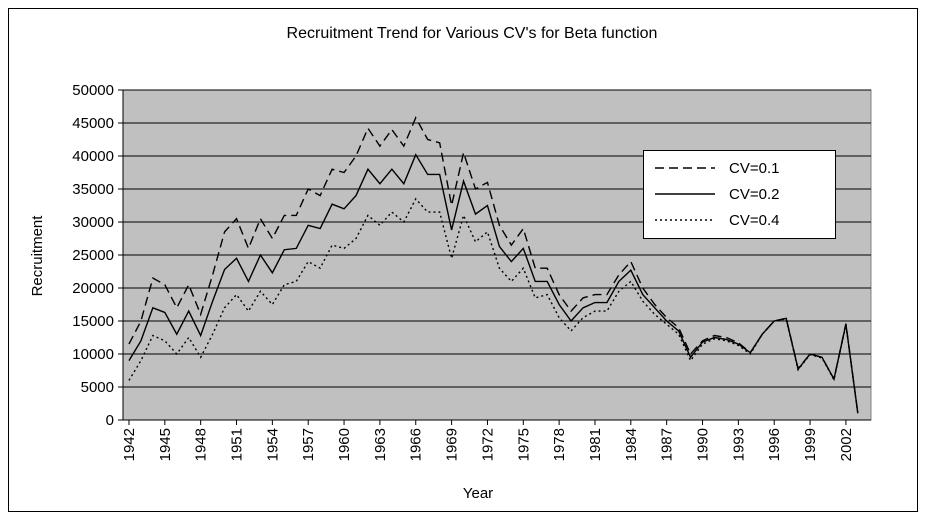 The image size is (926, 520). Describe the element at coordinates (93, 354) in the screenshot. I see `y-tick-label: 10000` at that location.